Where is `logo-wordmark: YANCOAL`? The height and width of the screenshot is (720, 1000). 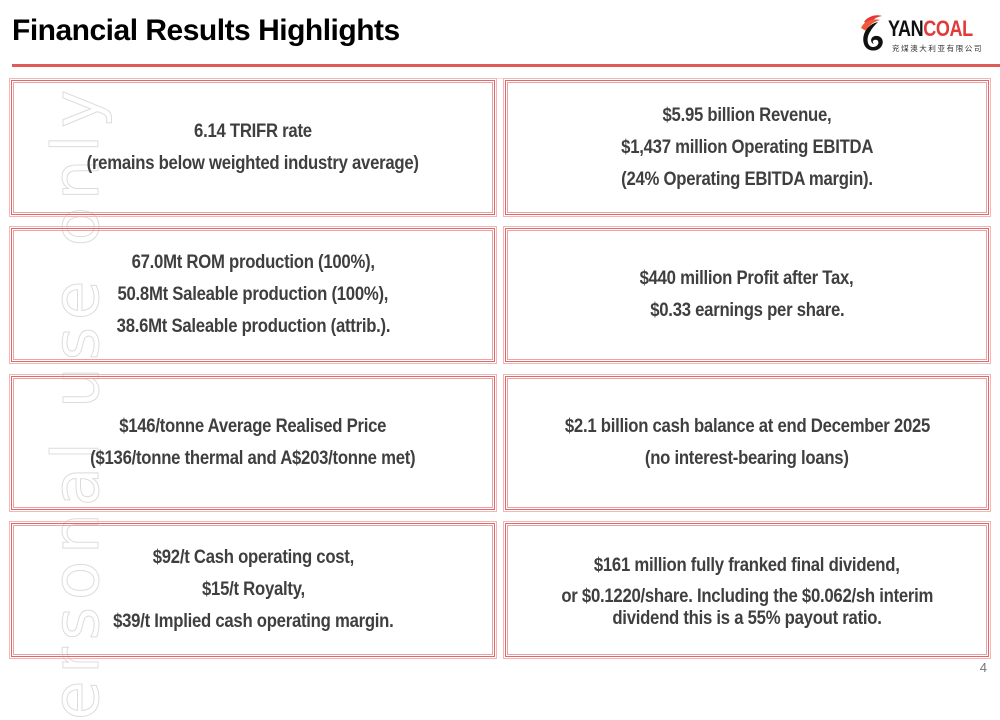 logo-wordmark: YANCOAL is located at coordinates (930, 29).